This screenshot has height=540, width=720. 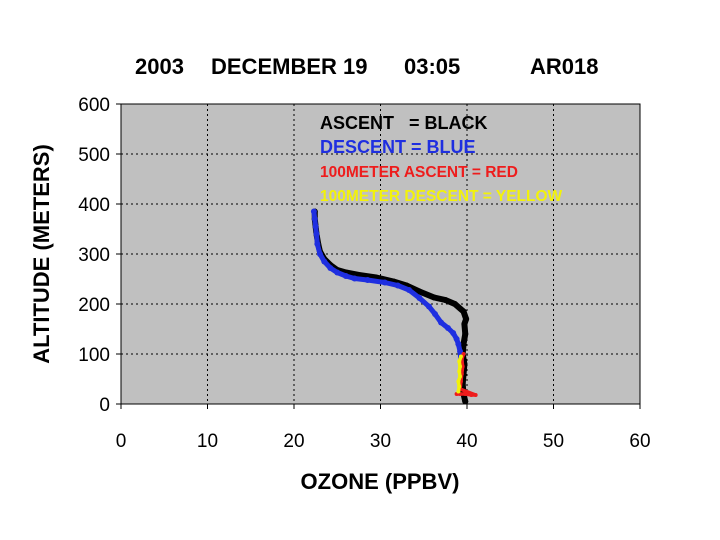 What do you see at coordinates (466, 441) in the screenshot?
I see `x-tick-label: 40` at bounding box center [466, 441].